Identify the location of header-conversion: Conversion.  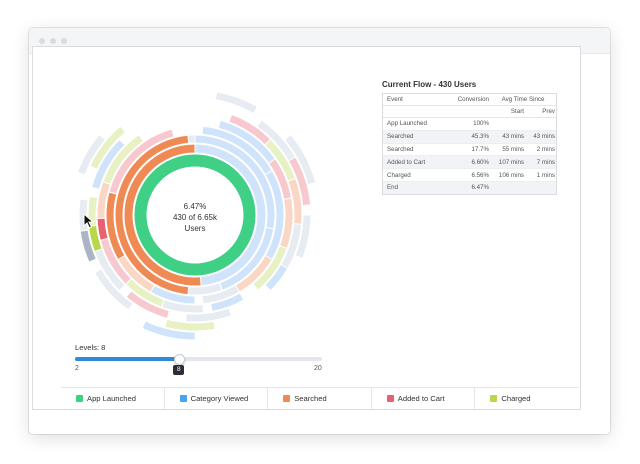
(473, 99).